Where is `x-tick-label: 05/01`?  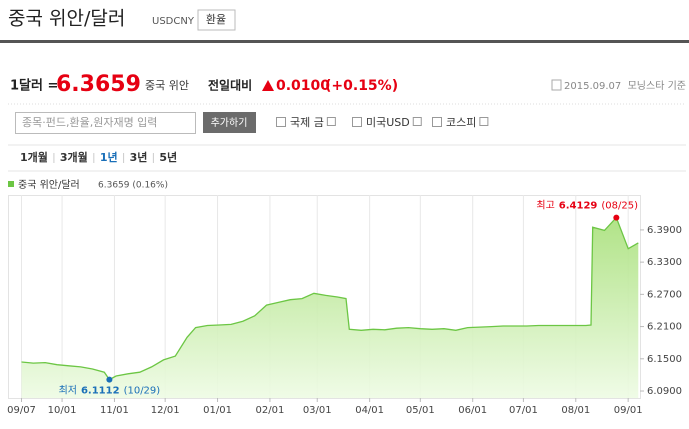 x-tick-label: 05/01 is located at coordinates (420, 410).